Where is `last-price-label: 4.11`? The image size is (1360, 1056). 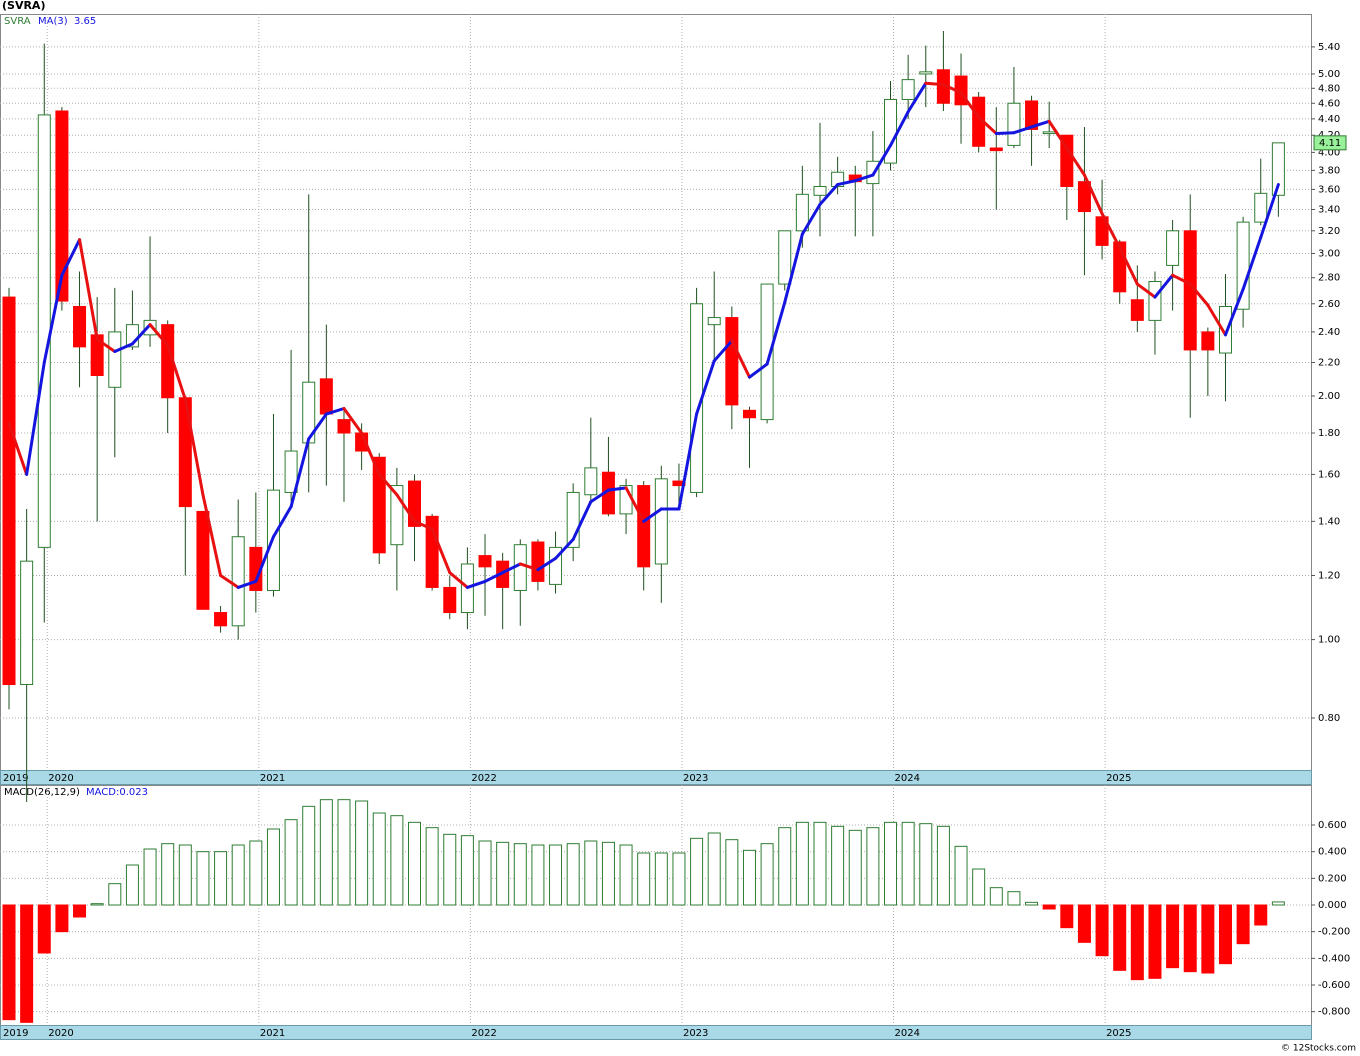
last-price-label: 4.11 is located at coordinates (1330, 143).